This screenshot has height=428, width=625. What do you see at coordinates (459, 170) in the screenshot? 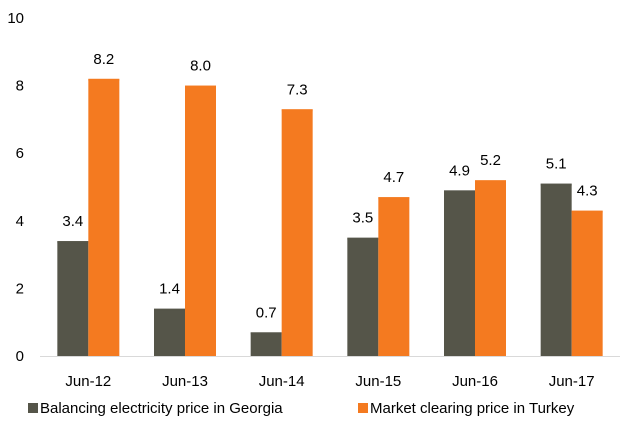
I see `data-label: 4.9` at bounding box center [459, 170].